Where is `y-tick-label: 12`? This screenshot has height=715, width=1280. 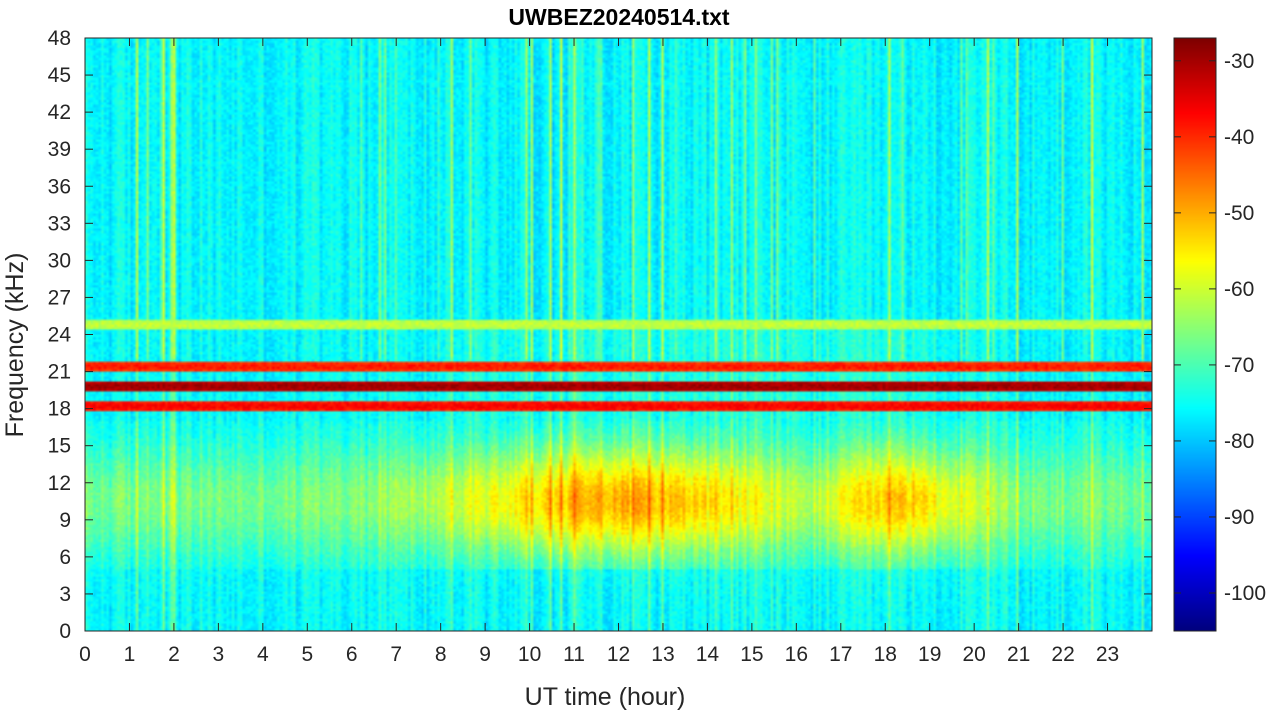 y-tick-label: 12 is located at coordinates (59, 483).